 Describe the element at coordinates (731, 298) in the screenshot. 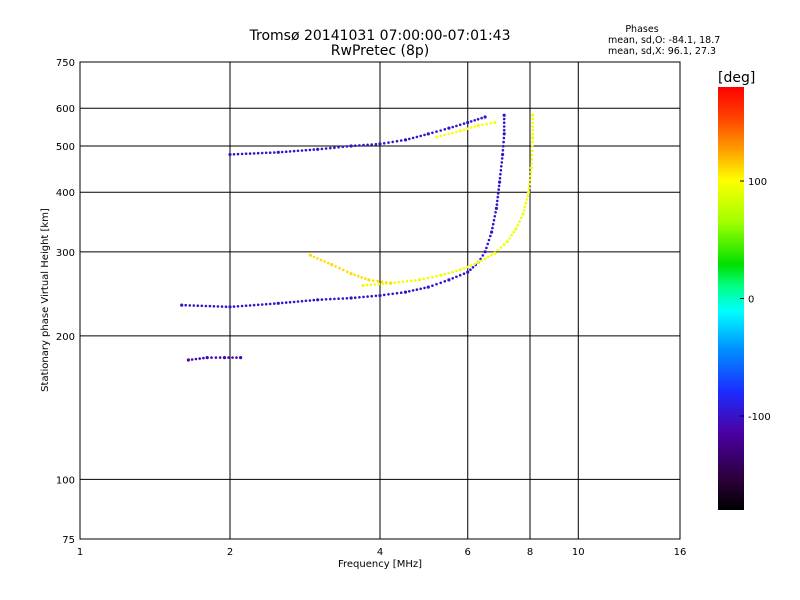

I see `colorbar` at that location.